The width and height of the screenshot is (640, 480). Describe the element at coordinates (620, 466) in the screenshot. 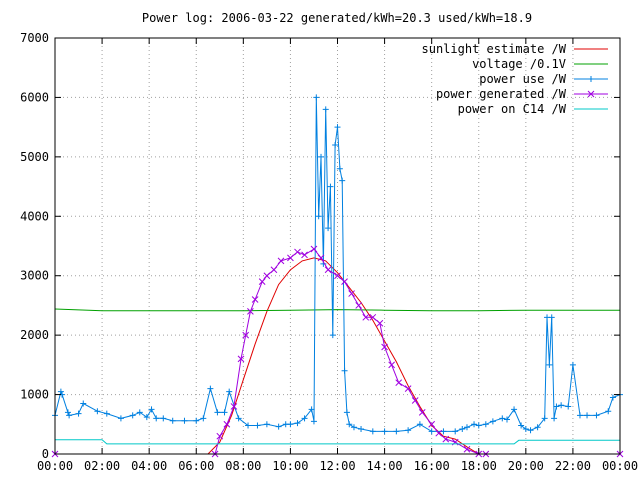

I see `x-tick-label: 00:00` at that location.